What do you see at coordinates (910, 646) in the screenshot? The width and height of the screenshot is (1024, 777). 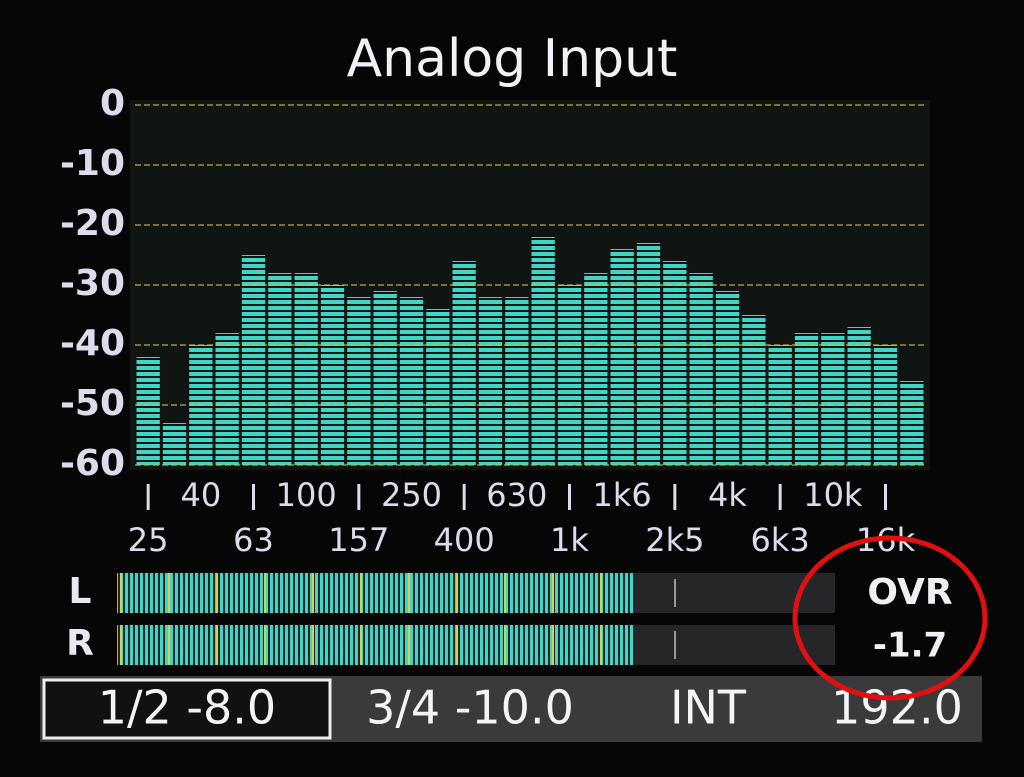 I see `overload-value: -1.7` at bounding box center [910, 646].